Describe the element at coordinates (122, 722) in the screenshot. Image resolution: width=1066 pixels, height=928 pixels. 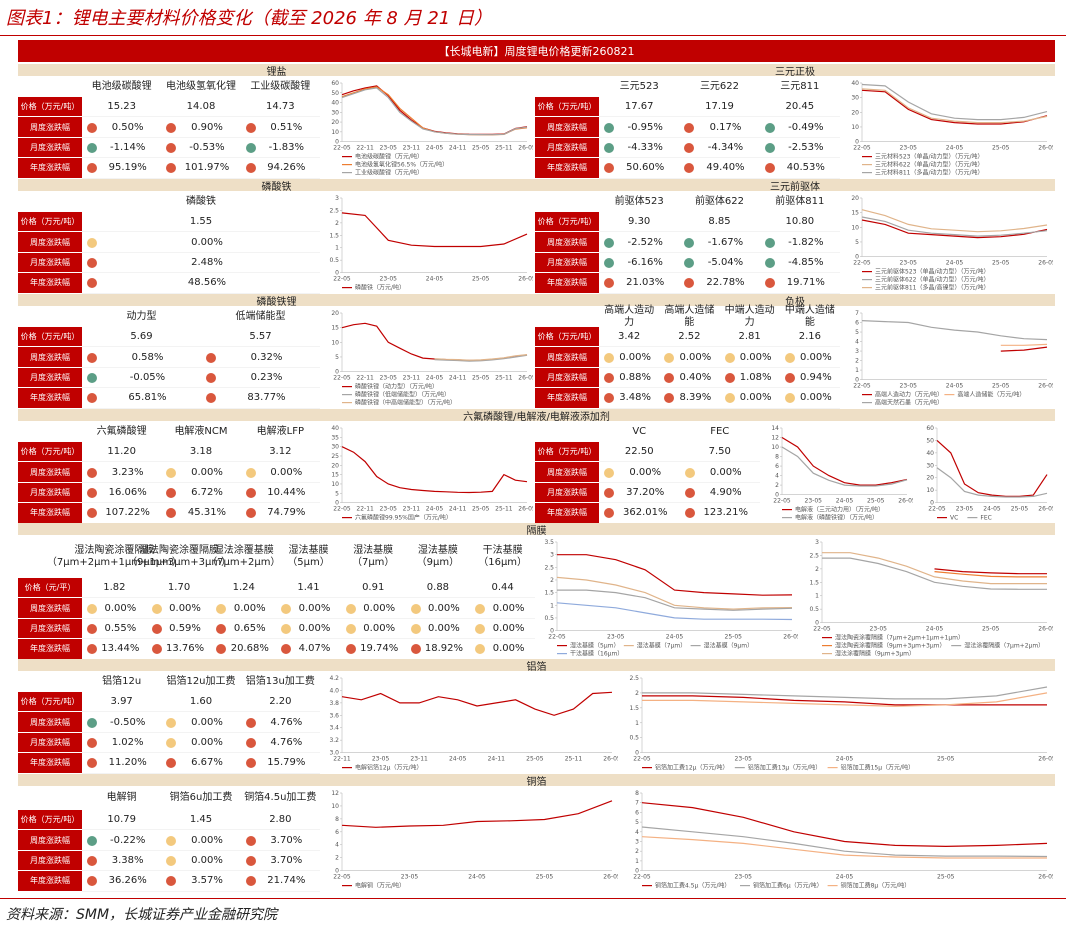
I see `cell-value: -0.50%` at that location.